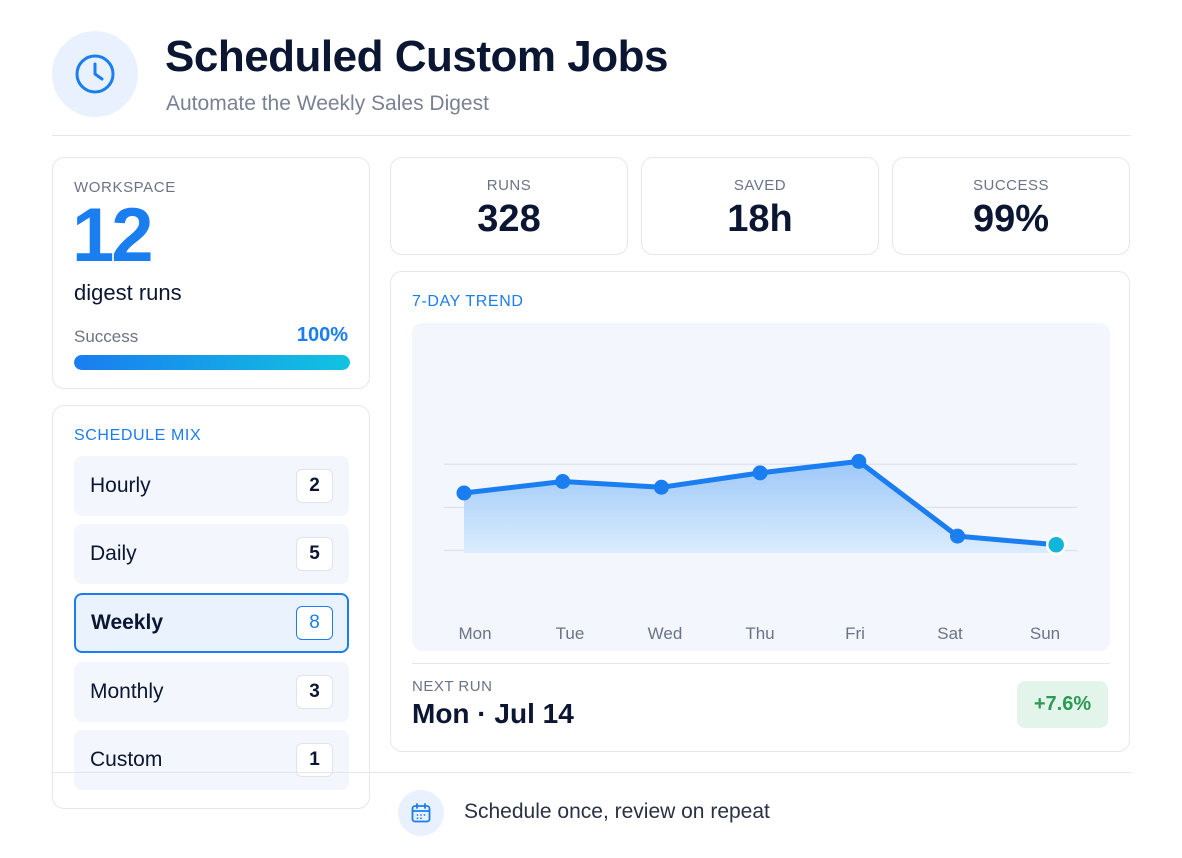 The height and width of the screenshot is (858, 1182). I want to click on workspace-unit: digest runs, so click(128, 292).